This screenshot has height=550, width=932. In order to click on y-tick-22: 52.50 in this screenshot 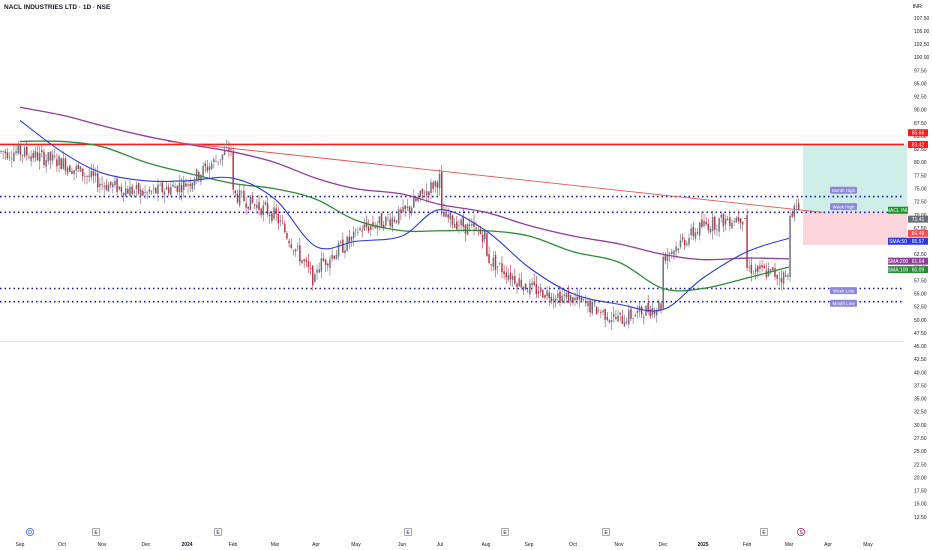, I will do `click(920, 308)`.